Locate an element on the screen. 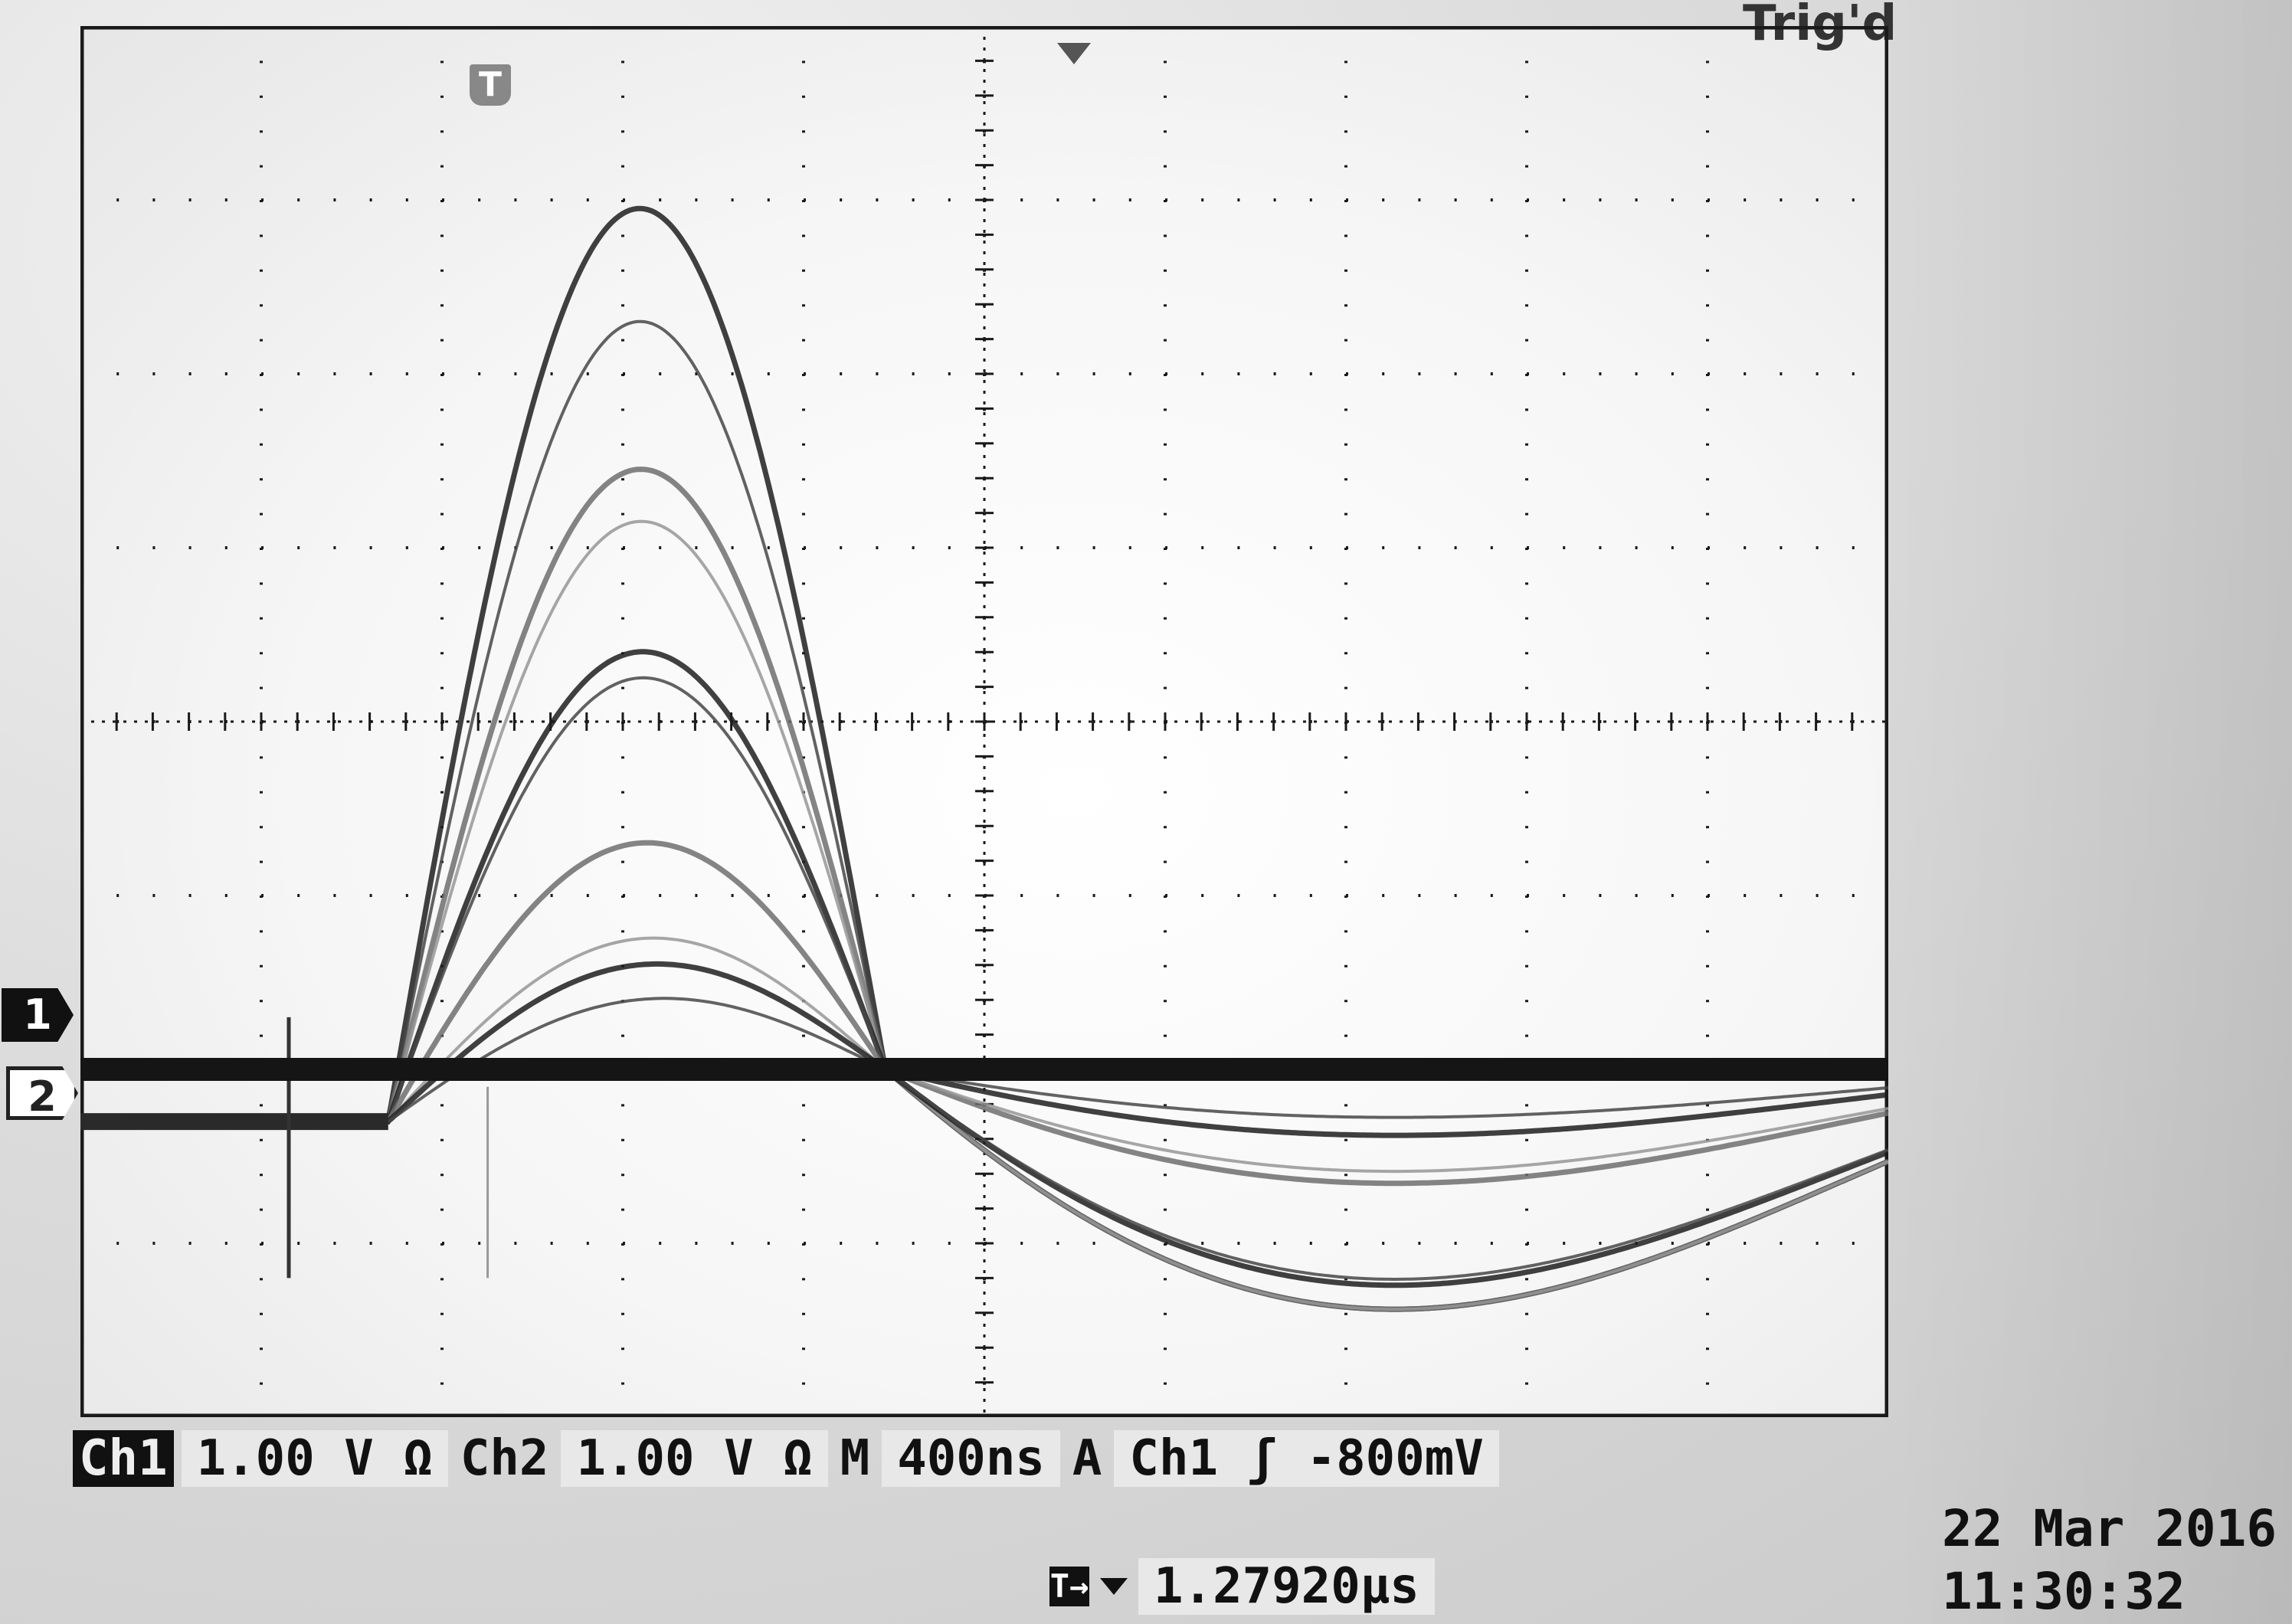 The image size is (2292, 1624). trigger-edge-icon: ʃ is located at coordinates (1262, 1459).